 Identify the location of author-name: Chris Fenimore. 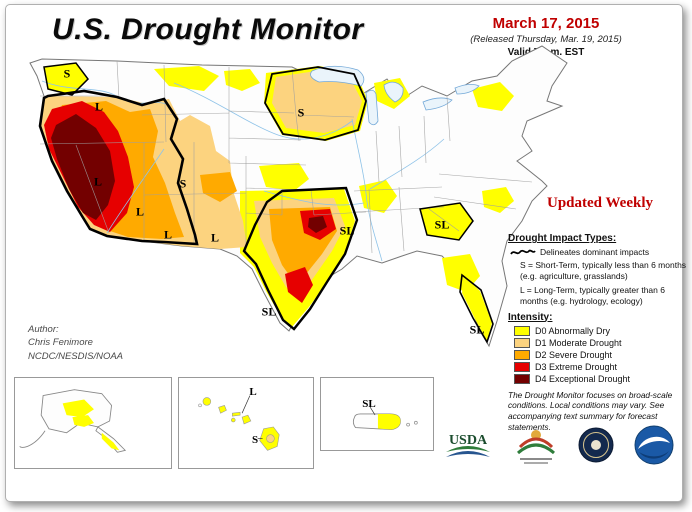
(60, 343).